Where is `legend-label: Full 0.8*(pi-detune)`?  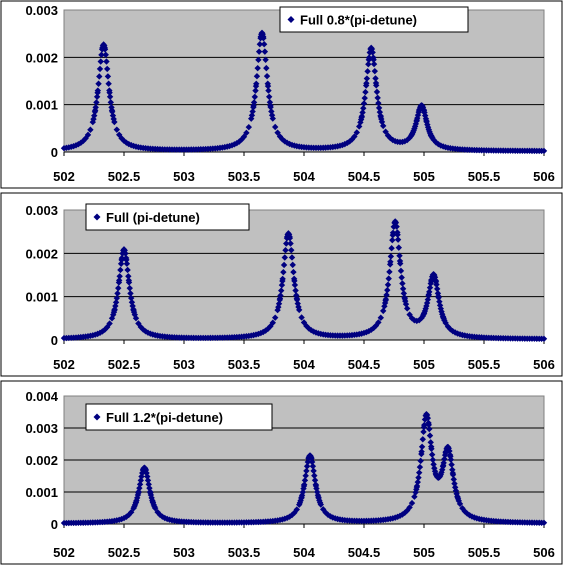
legend-label: Full 0.8*(pi-detune) is located at coordinates (358, 20).